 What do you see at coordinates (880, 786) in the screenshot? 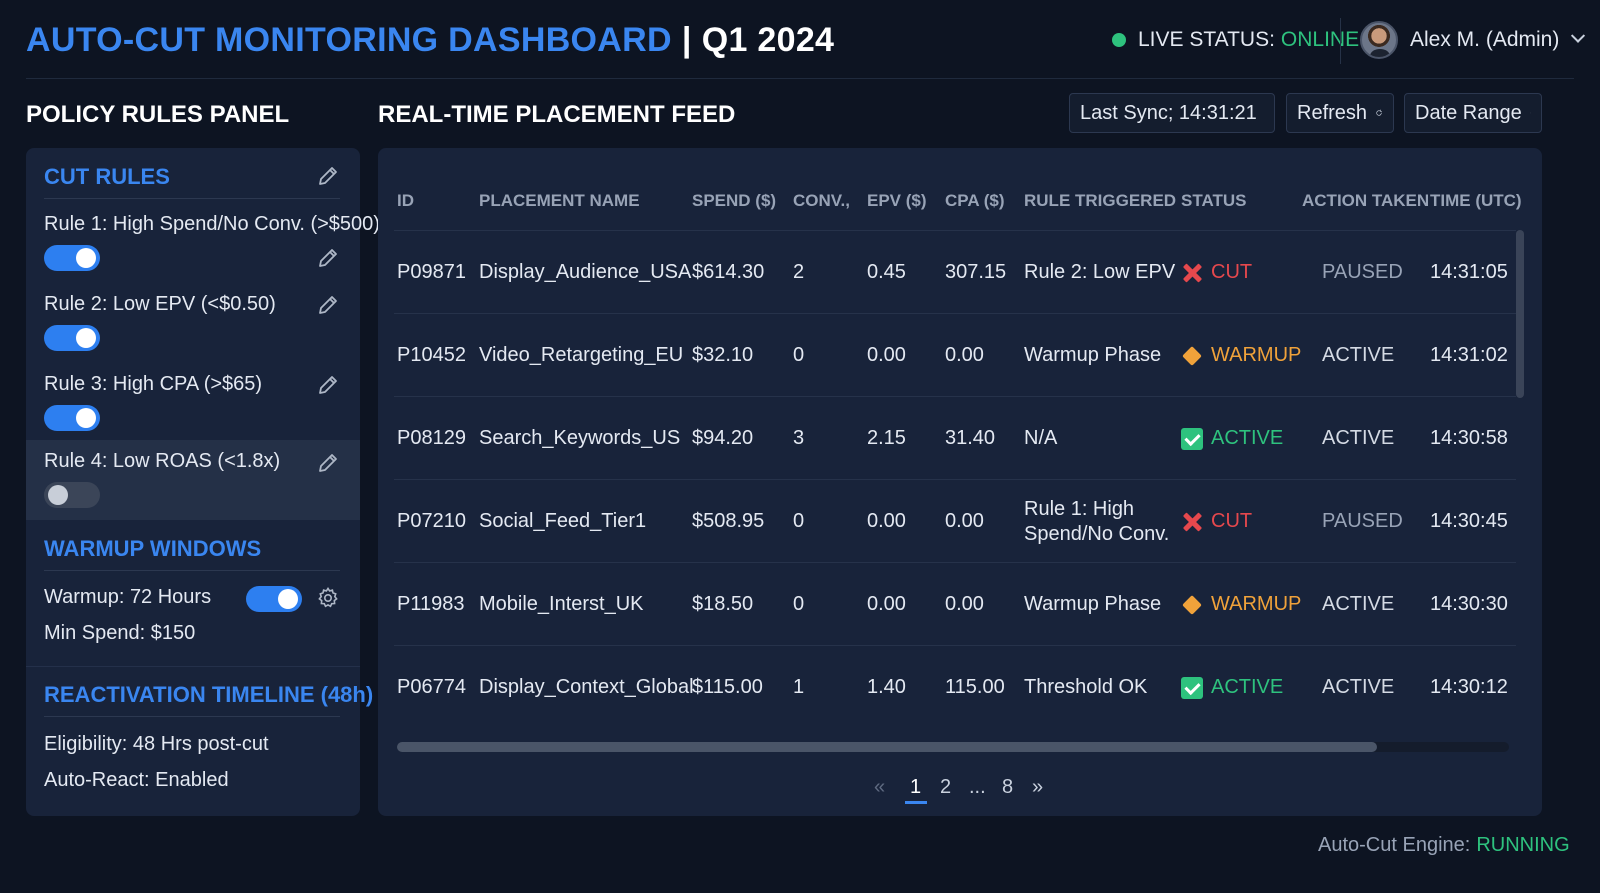
I see `pagination-prev: «` at bounding box center [880, 786].